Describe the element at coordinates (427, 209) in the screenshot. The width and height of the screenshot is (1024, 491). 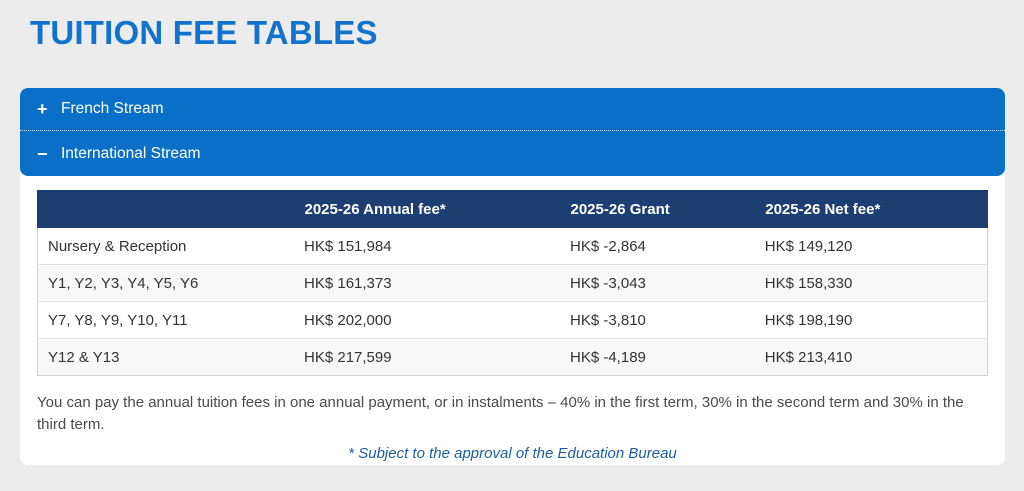
I see `column-header-annual-fee: 2025-26 Annual fee*` at that location.